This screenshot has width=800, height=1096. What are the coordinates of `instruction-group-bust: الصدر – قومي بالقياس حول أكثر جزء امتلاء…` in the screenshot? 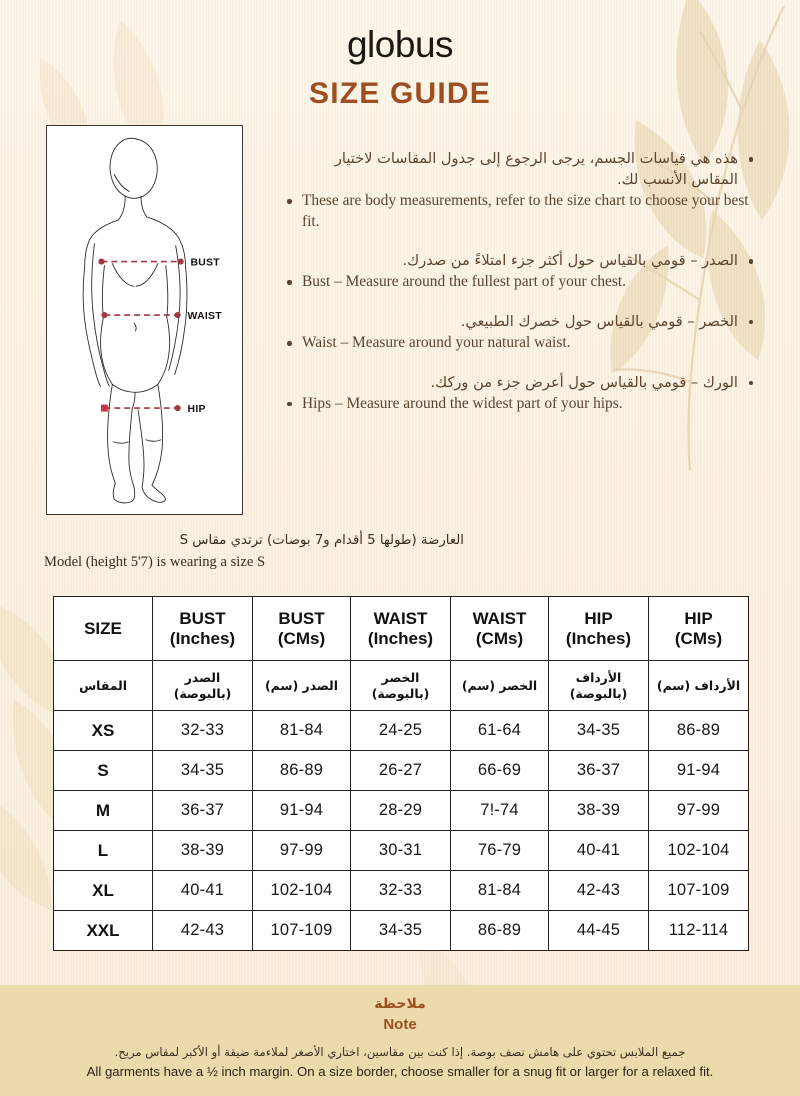 It's located at (520, 271).